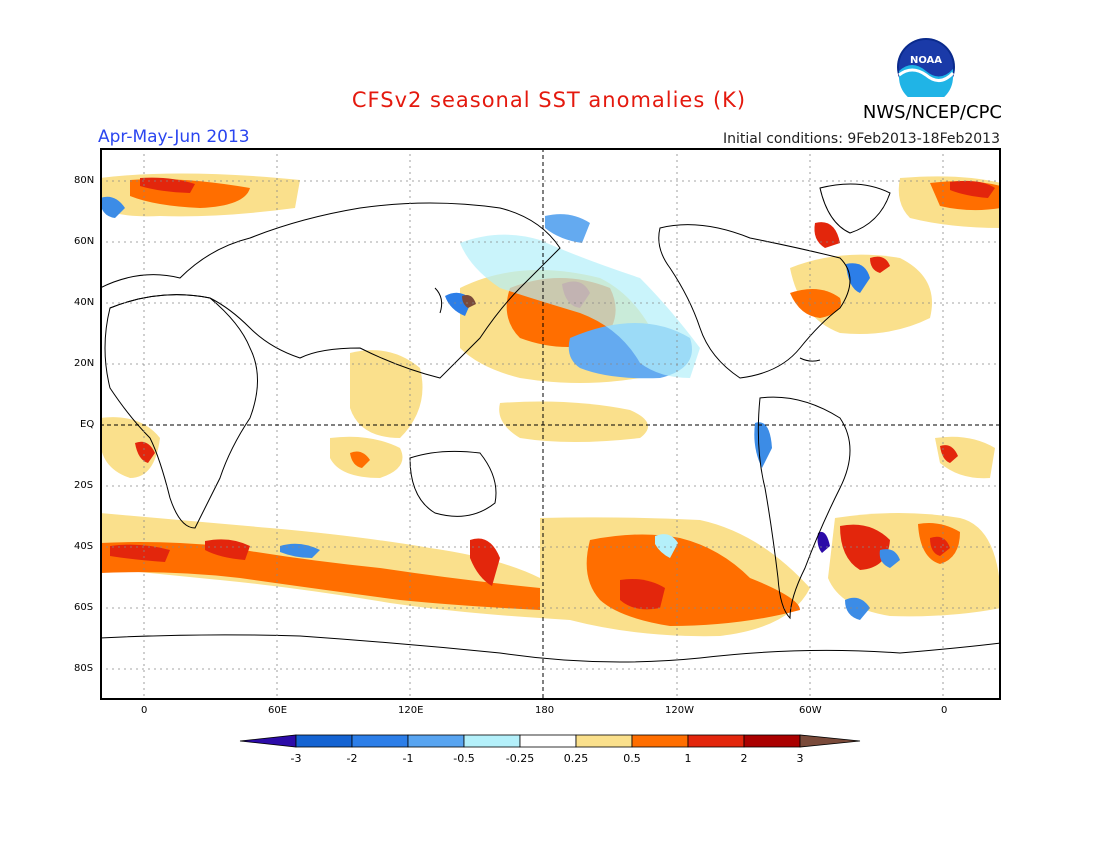  What do you see at coordinates (810, 710) in the screenshot?
I see `lon-label: 60W` at bounding box center [810, 710].